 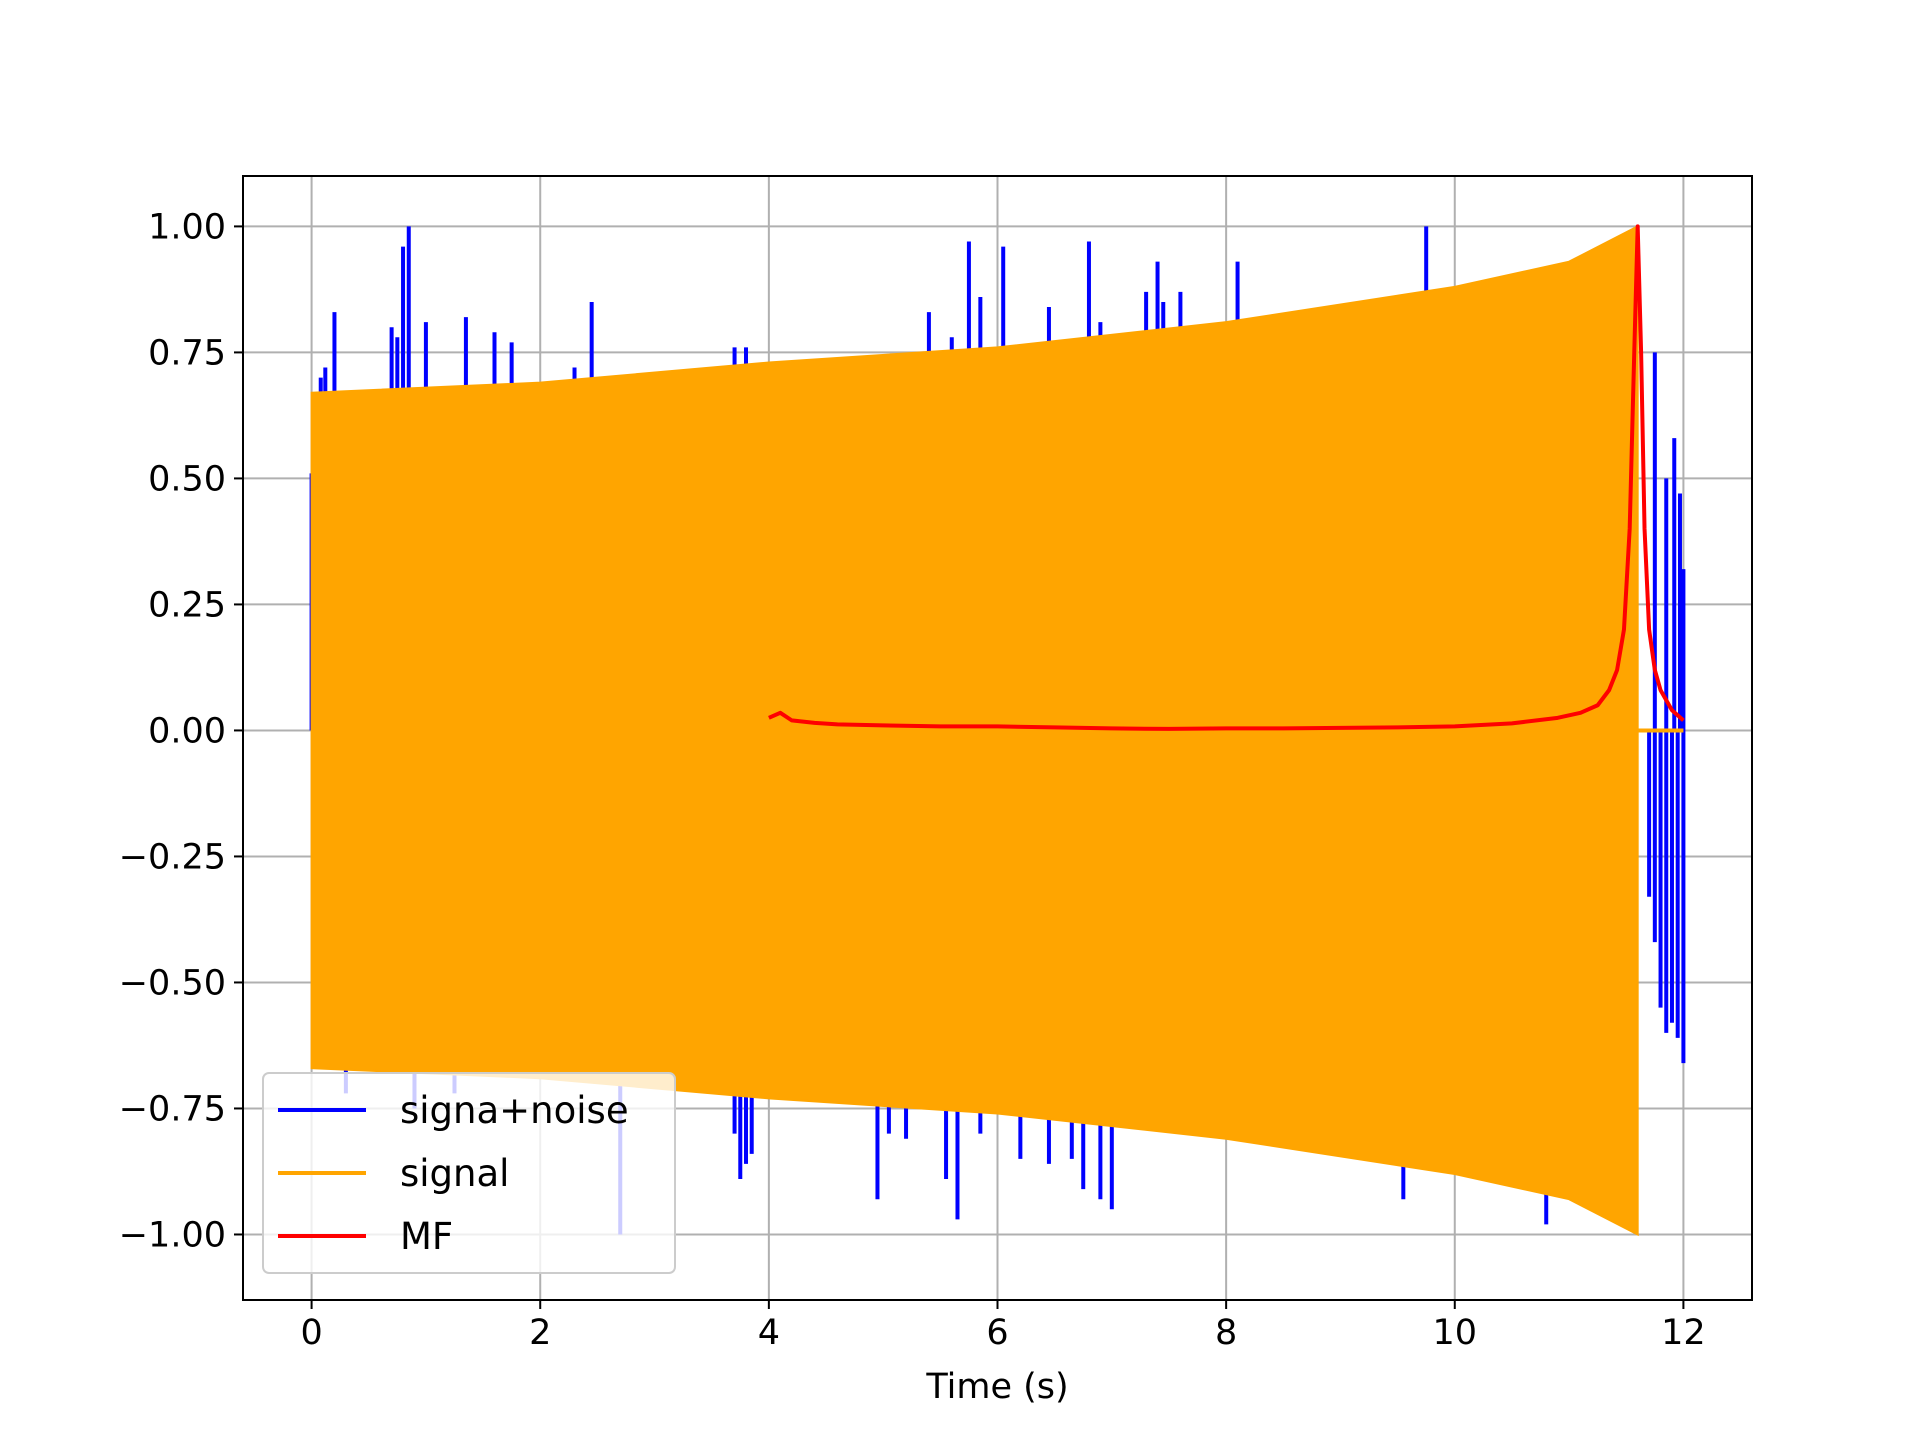 I want to click on x-tick-label: 2, so click(x=540, y=1333).